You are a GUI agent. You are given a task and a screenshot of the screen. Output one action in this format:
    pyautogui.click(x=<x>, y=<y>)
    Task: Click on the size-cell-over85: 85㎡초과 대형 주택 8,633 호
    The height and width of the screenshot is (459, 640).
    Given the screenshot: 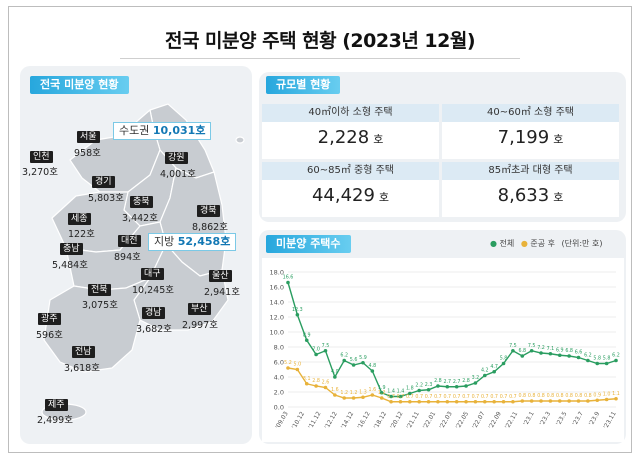 What is the action you would take?
    pyautogui.click(x=530, y=189)
    